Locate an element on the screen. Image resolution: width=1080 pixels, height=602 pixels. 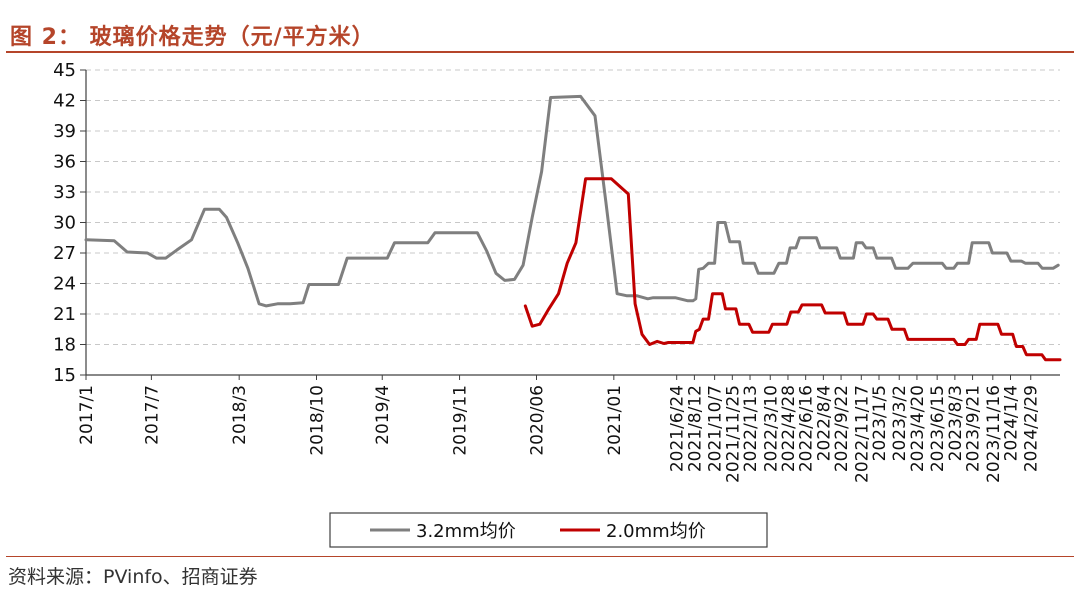
x-tick-label-0: 2017/1 is located at coordinates (87, 415).